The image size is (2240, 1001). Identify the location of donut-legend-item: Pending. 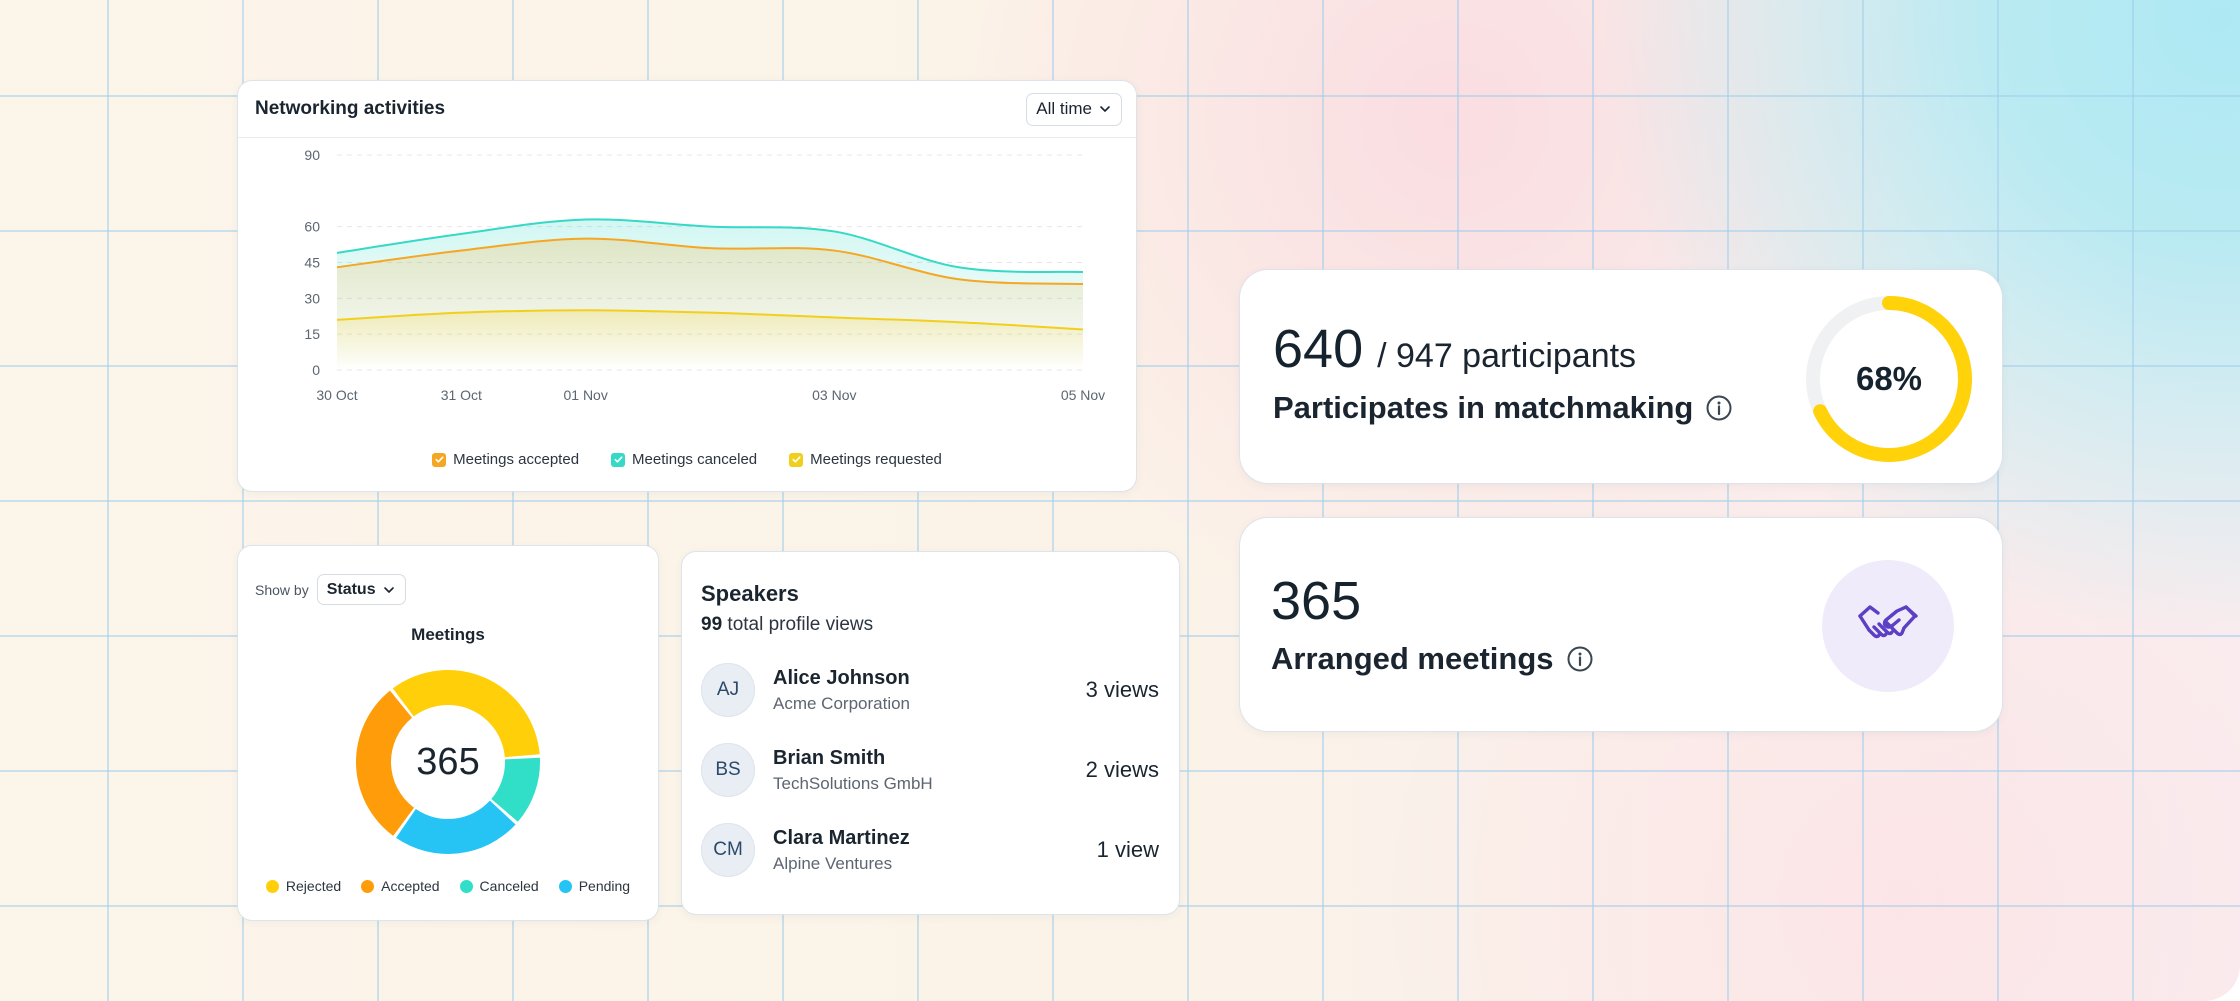
(594, 886).